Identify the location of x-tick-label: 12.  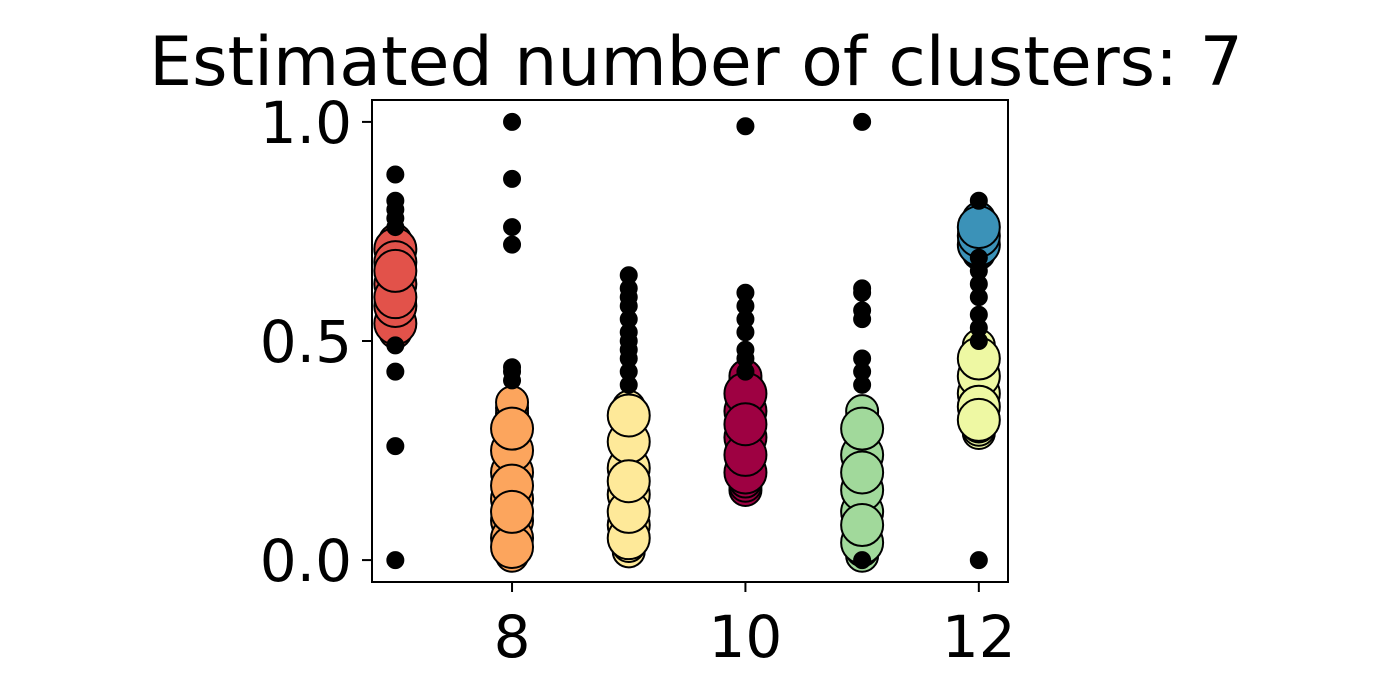
(979, 637).